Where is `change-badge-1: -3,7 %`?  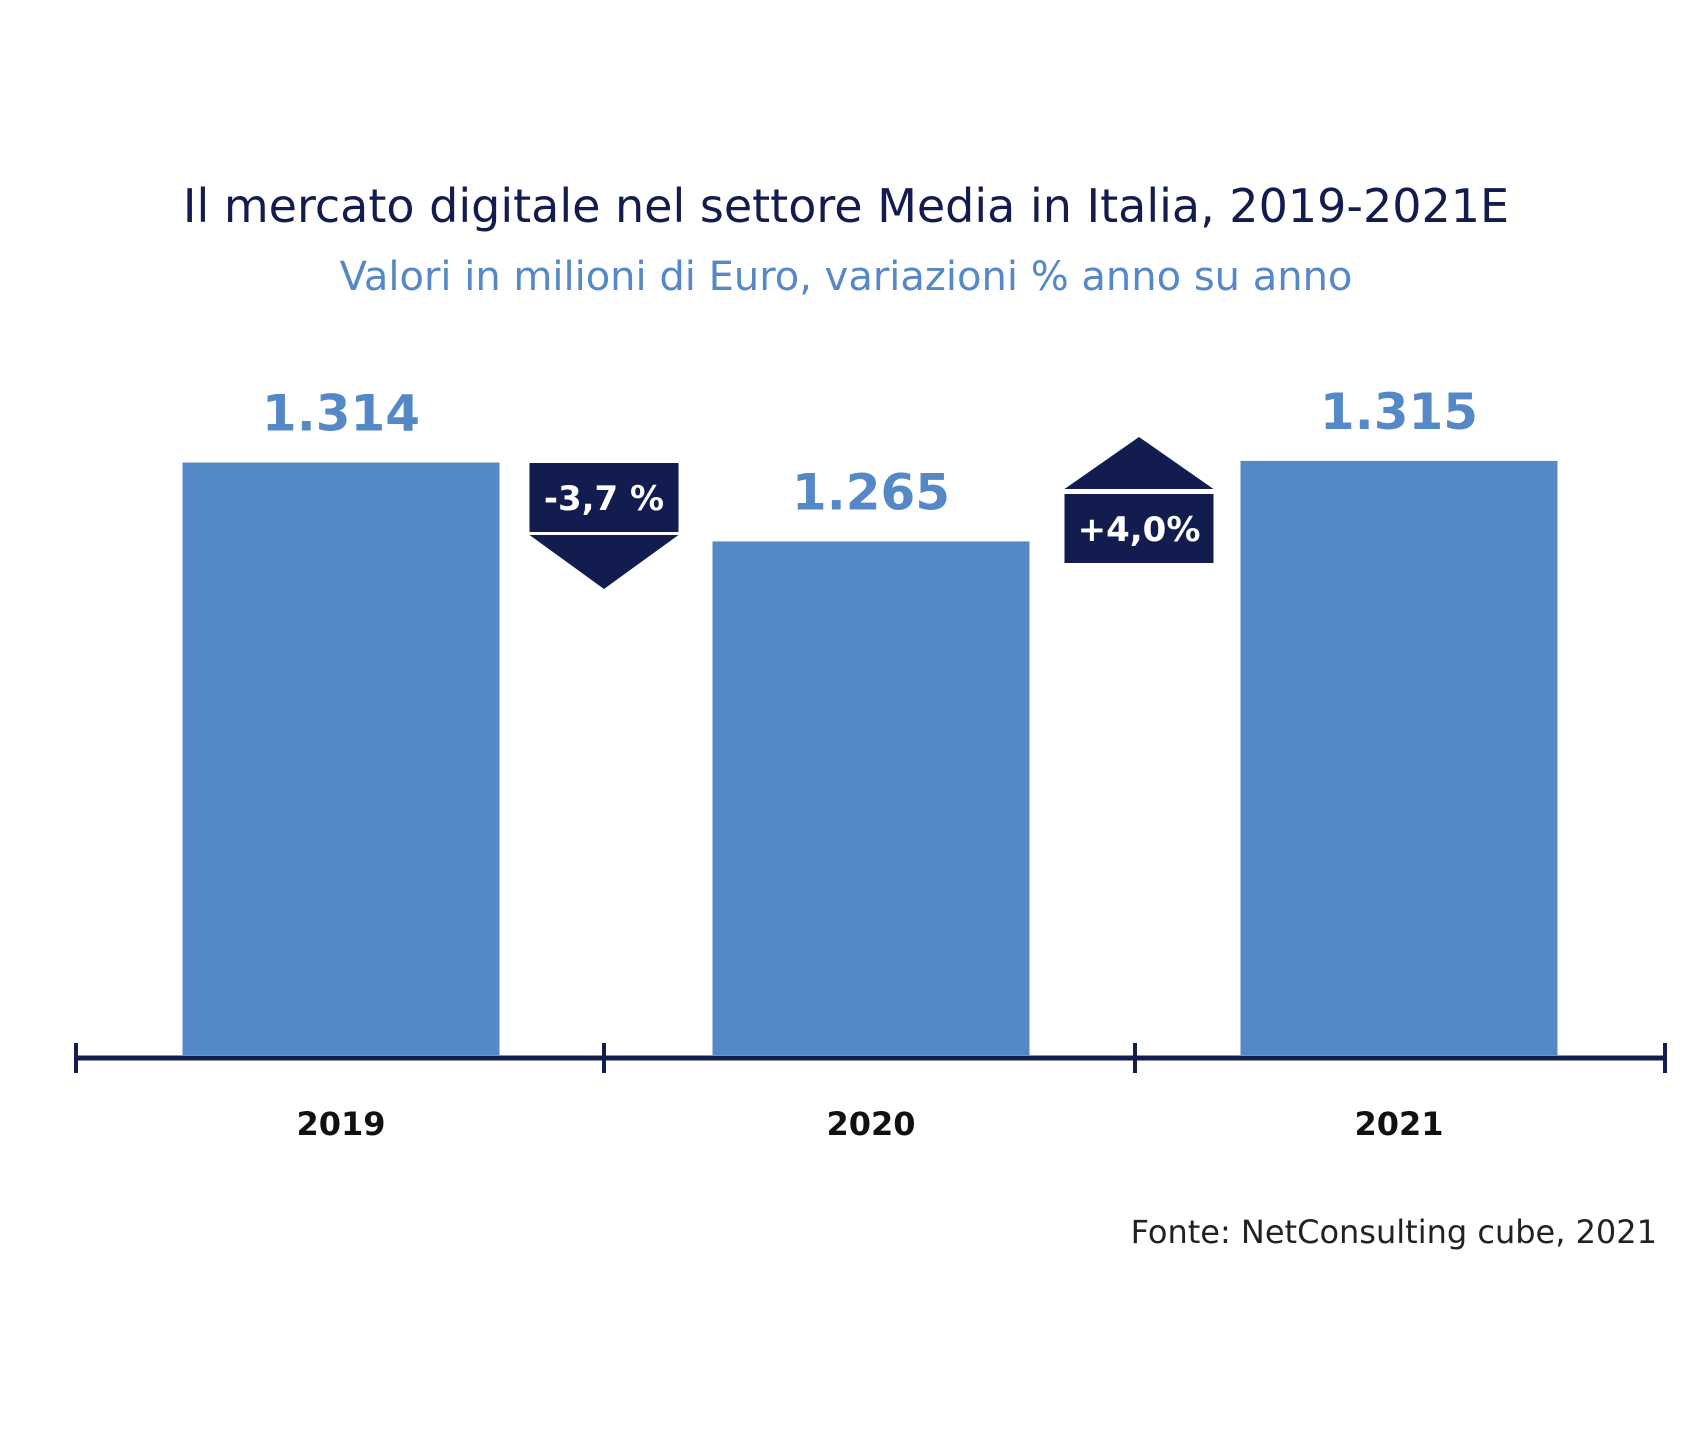
change-badge-1: -3,7 % is located at coordinates (604, 526).